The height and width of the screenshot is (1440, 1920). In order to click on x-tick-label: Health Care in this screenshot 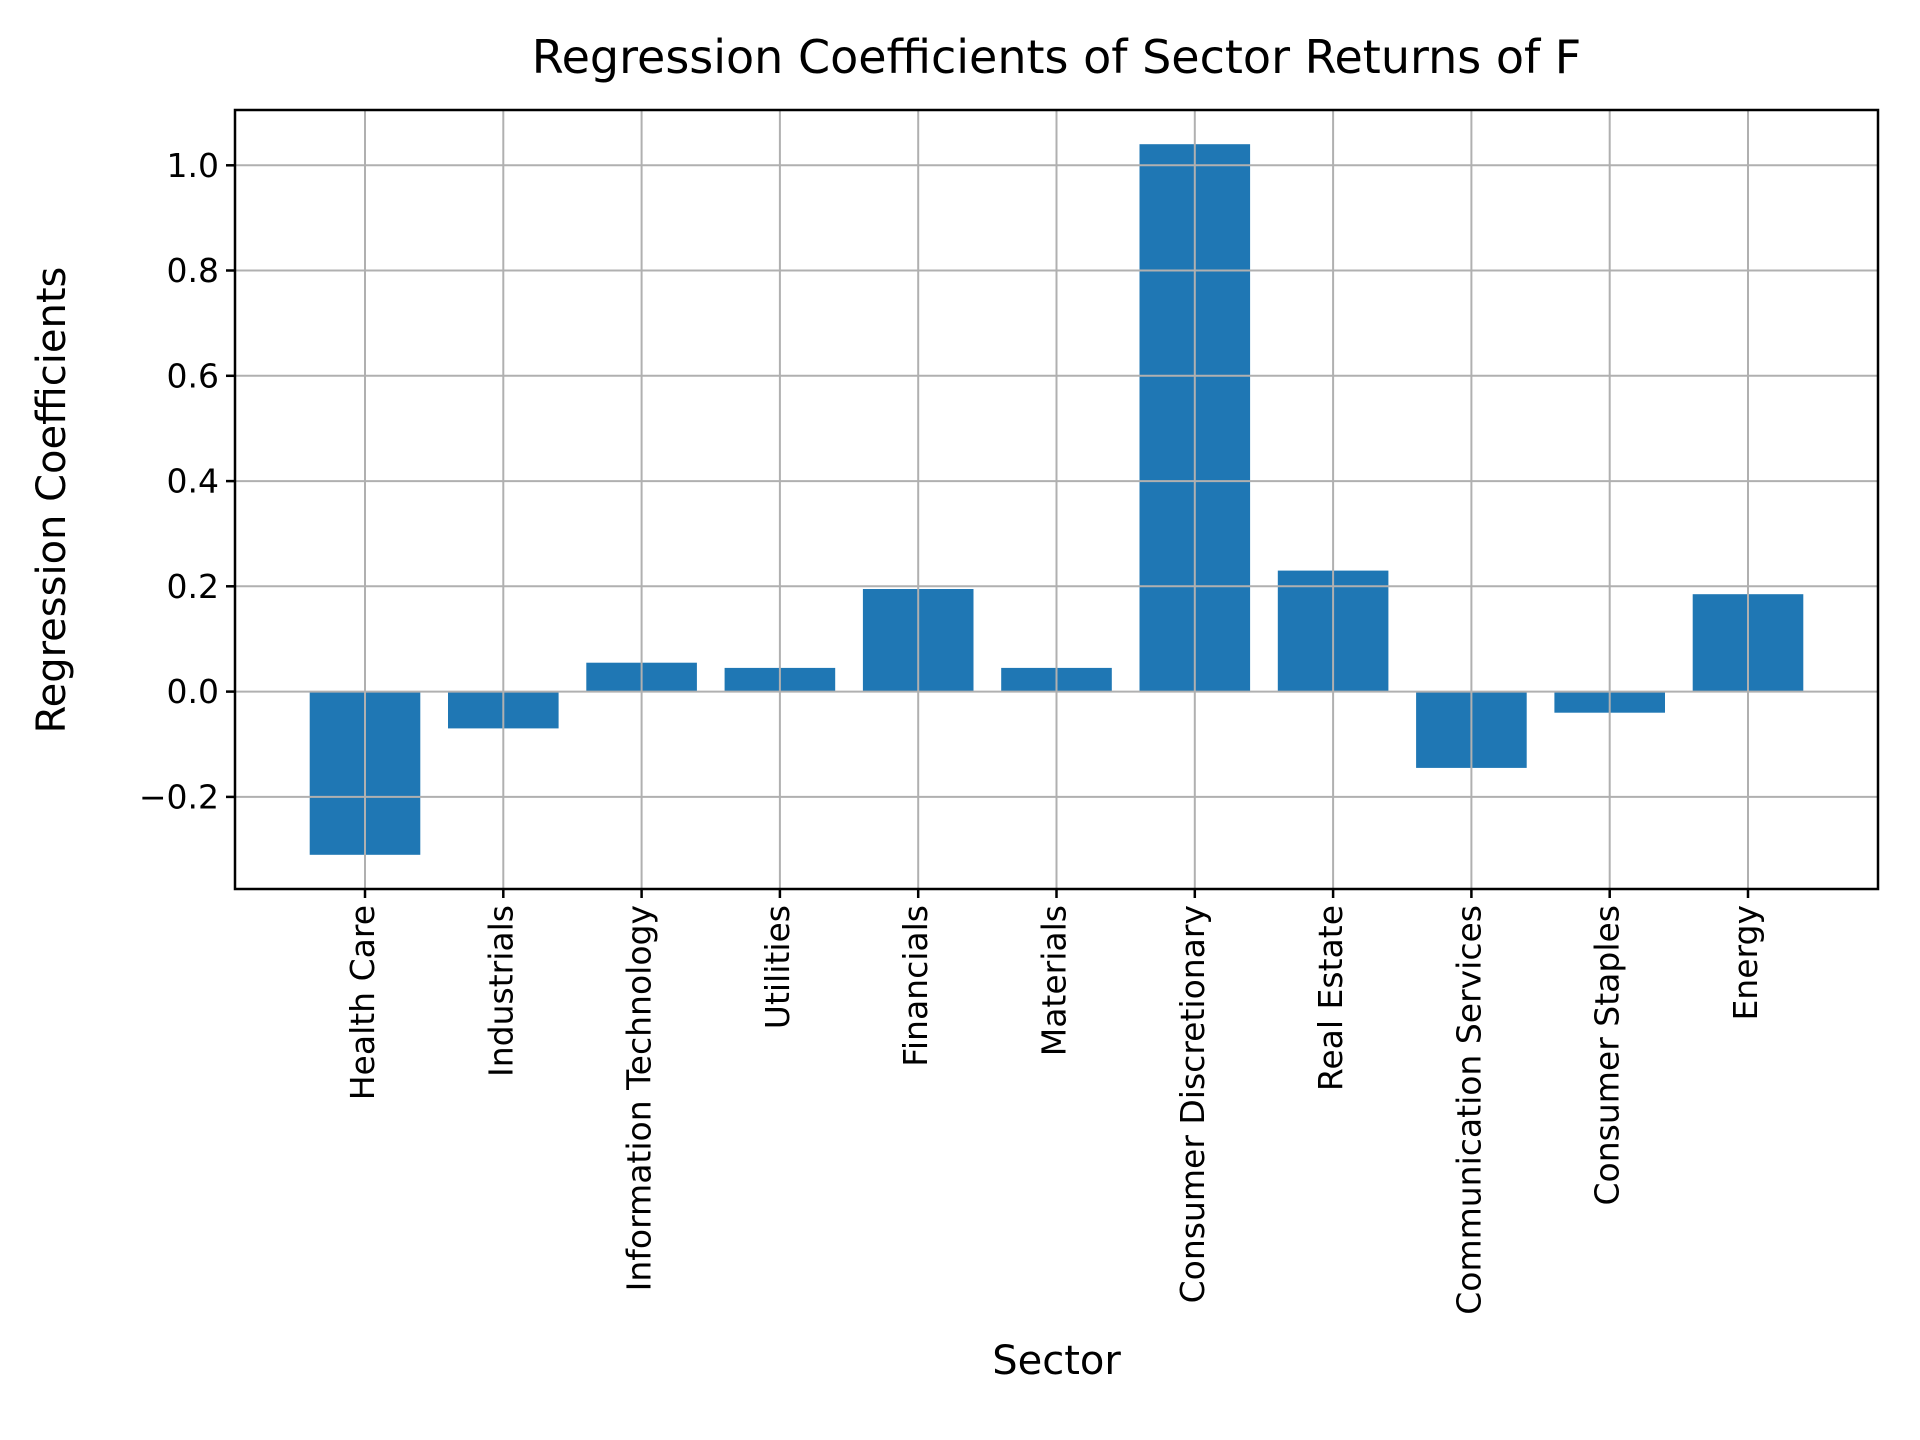, I will do `click(362, 1002)`.